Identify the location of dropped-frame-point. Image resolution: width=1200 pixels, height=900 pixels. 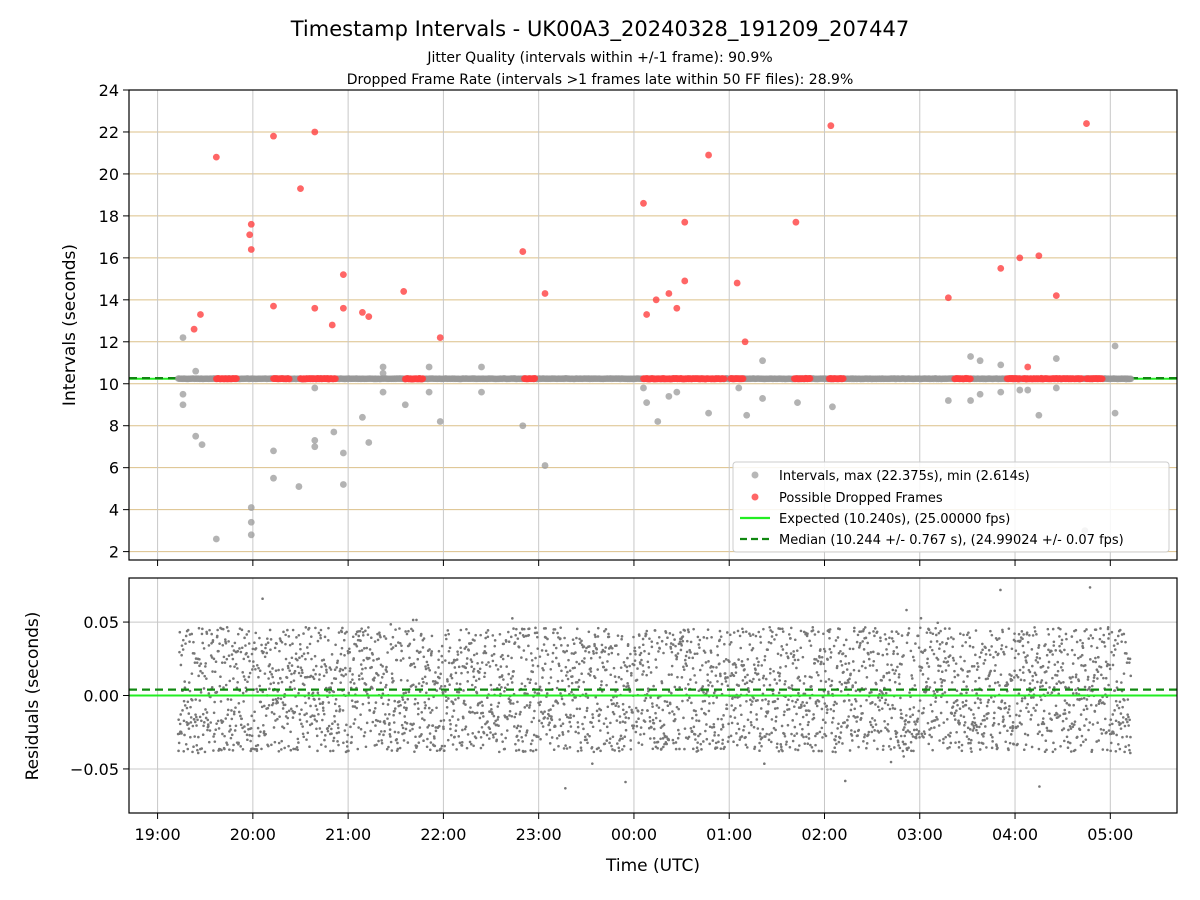
(685, 281).